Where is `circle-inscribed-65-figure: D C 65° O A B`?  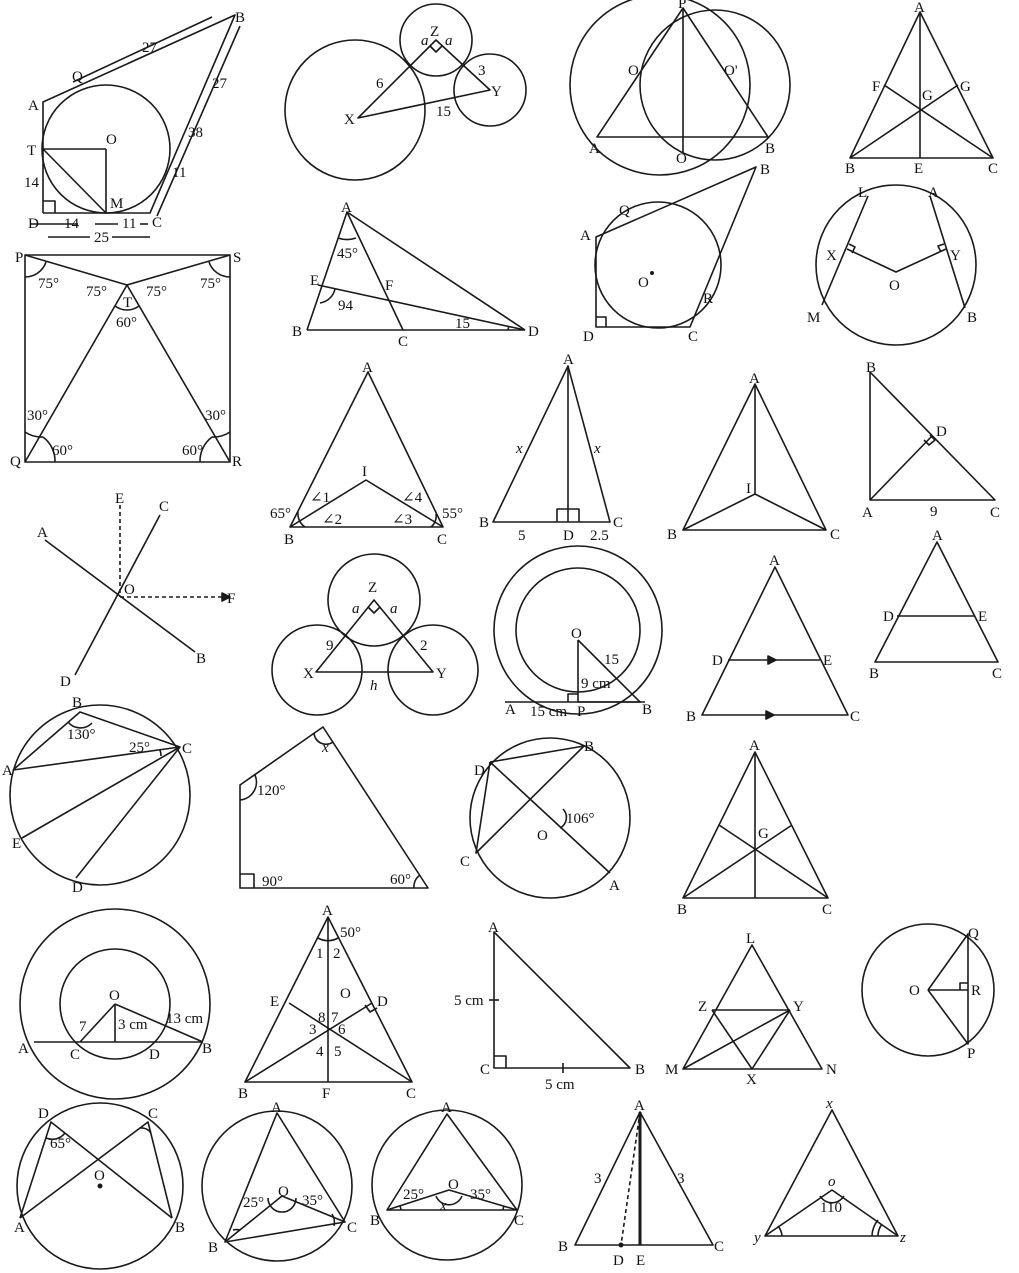 circle-inscribed-65-figure: D C 65° O A B is located at coordinates (99, 1186).